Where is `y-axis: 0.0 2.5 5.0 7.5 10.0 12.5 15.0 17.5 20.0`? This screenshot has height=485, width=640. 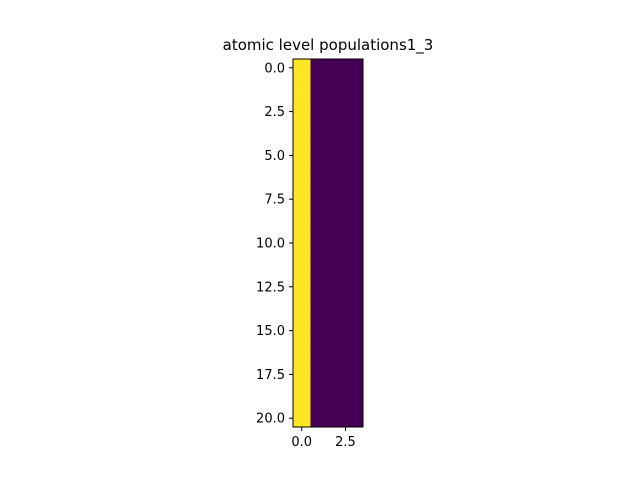 y-axis: 0.0 2.5 5.0 7.5 10.0 12.5 15.0 17.5 20.0 is located at coordinates (274, 244).